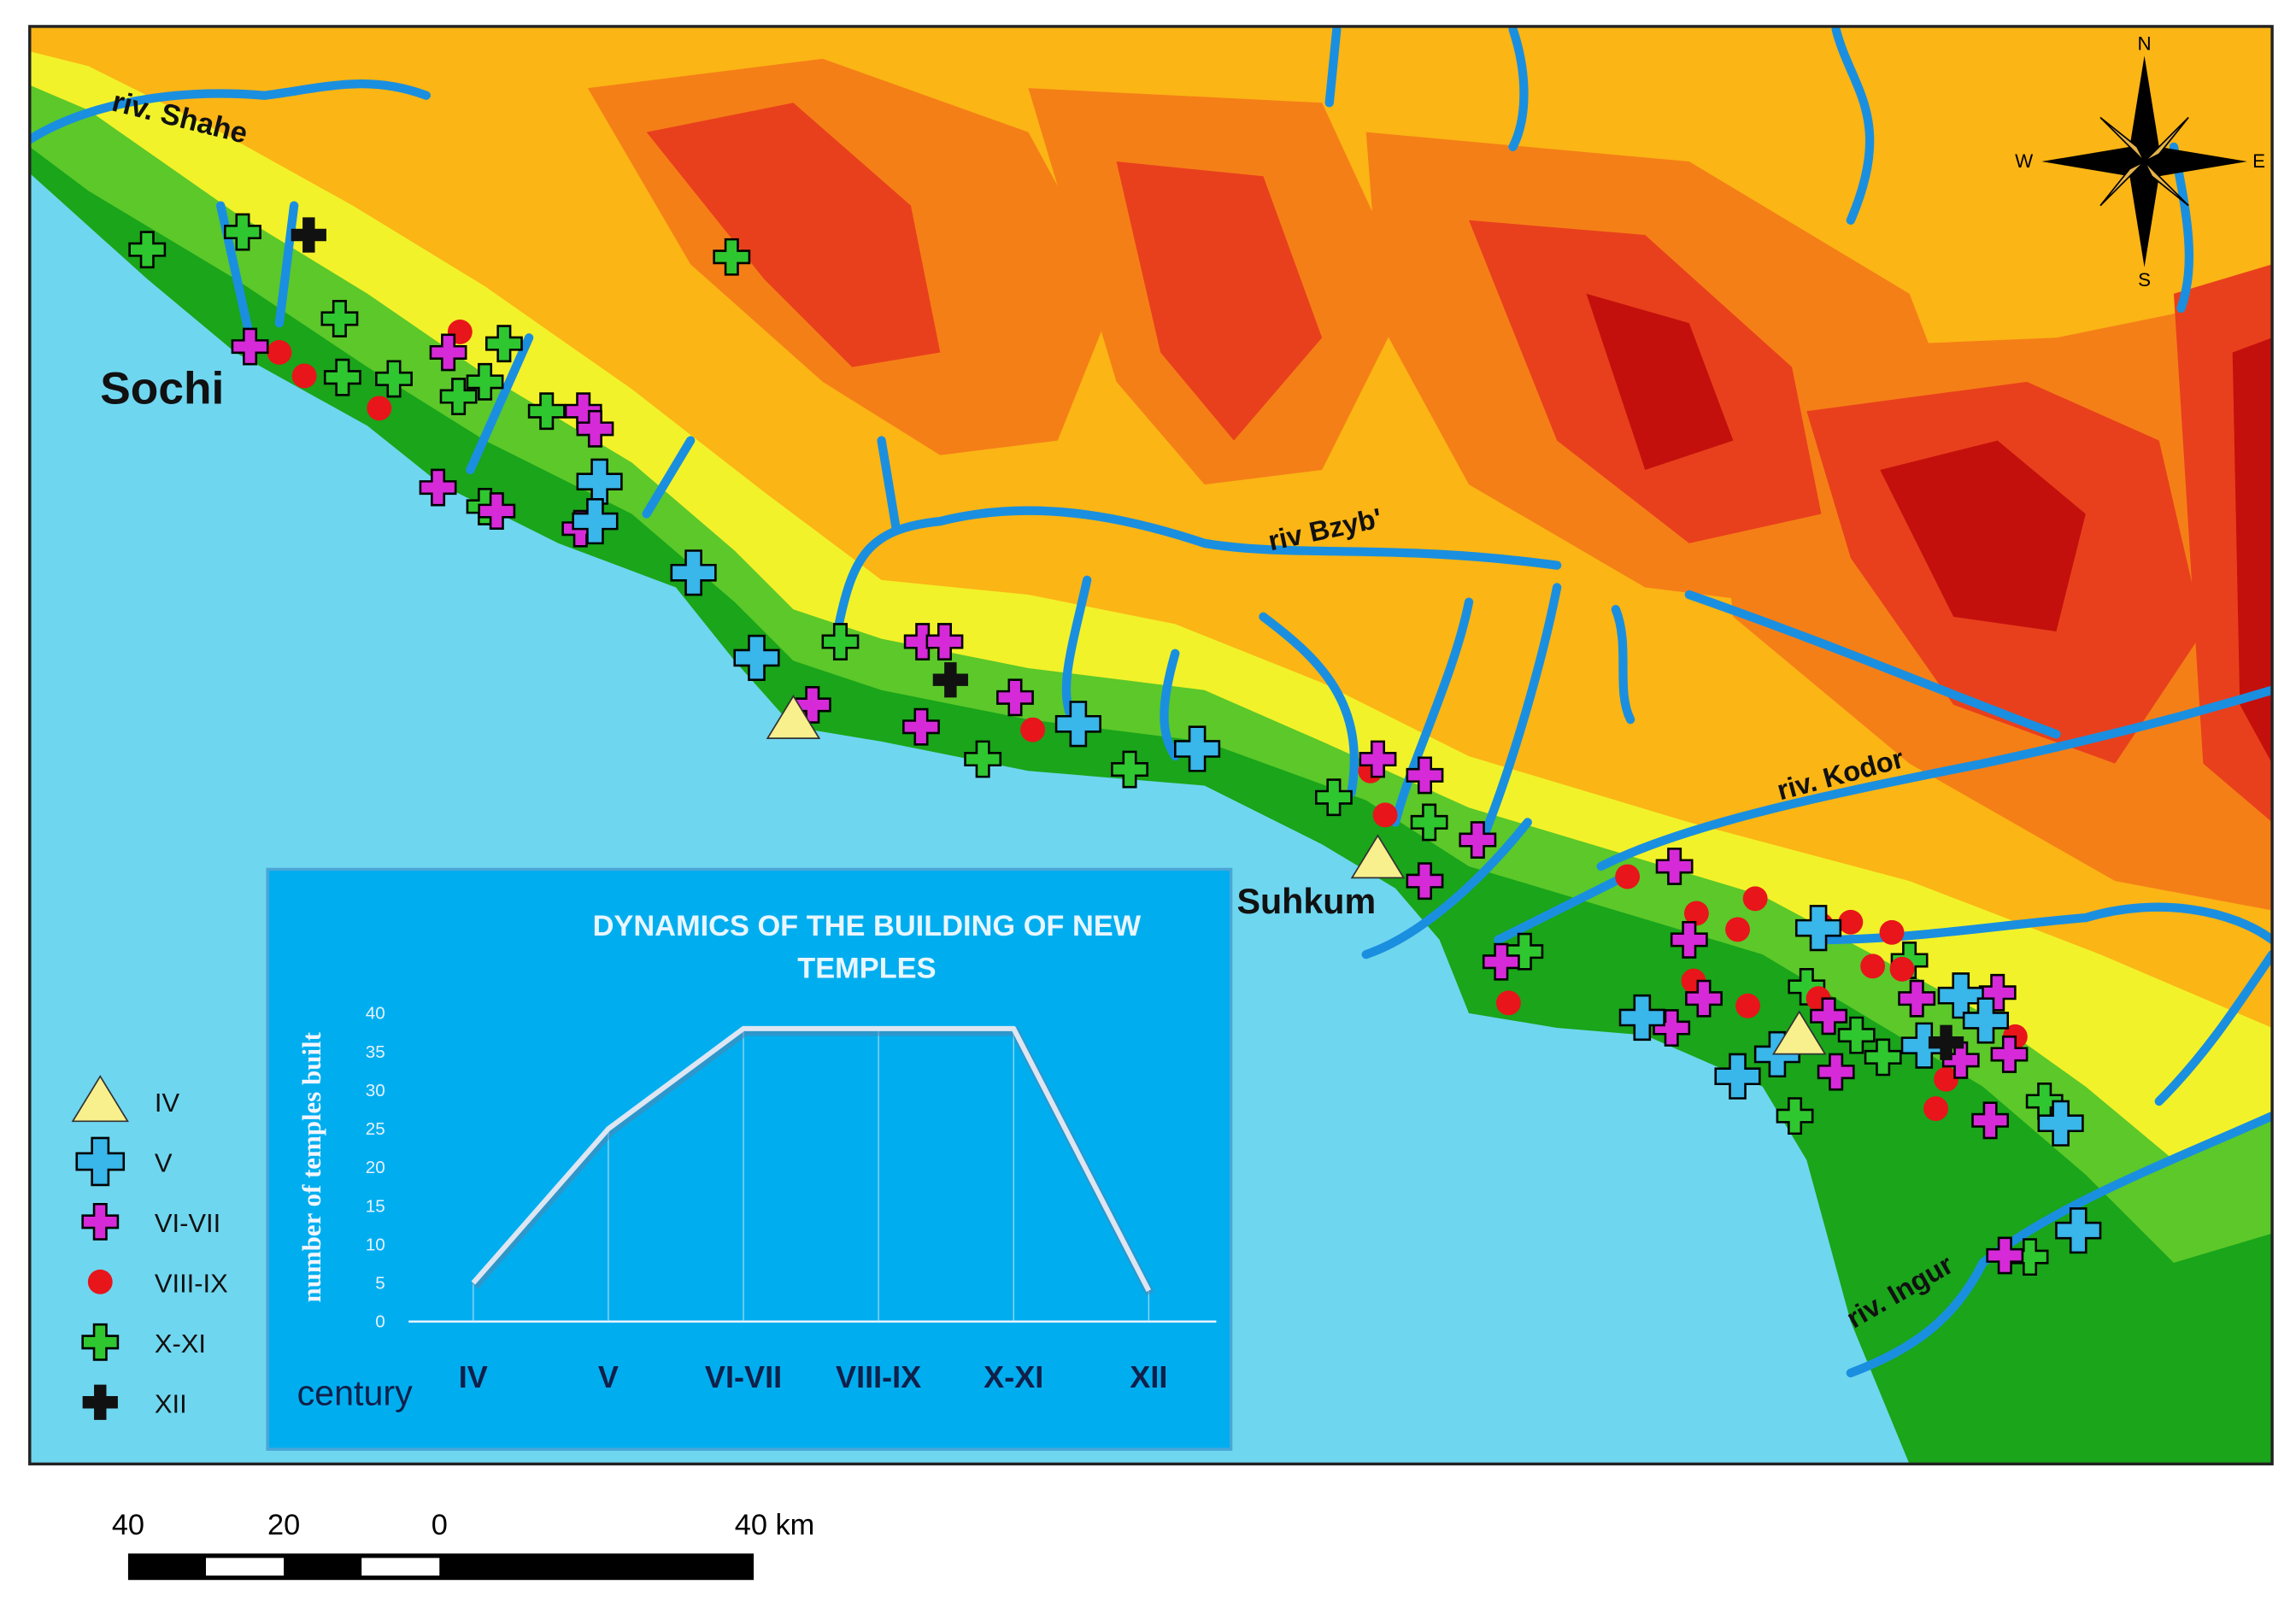  What do you see at coordinates (1378, 857) in the screenshot?
I see `triangle-marker` at bounding box center [1378, 857].